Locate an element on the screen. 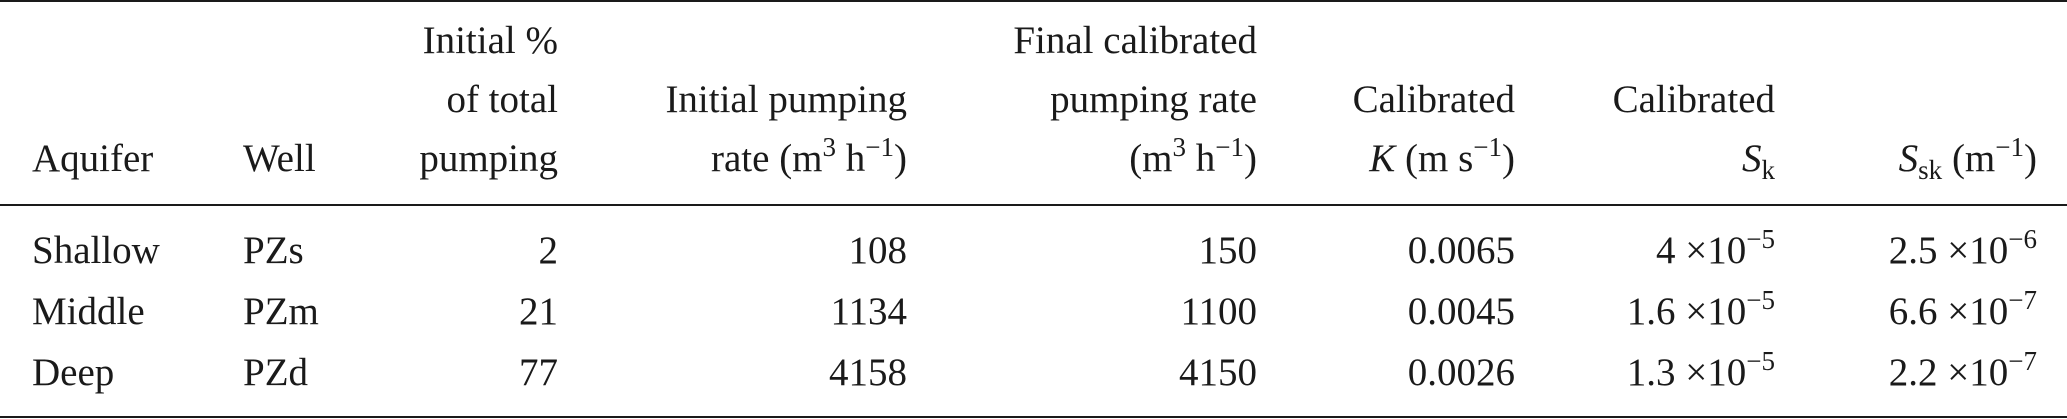 This screenshot has height=419, width=2067. cell-k: 0.0045 is located at coordinates (1461, 311).